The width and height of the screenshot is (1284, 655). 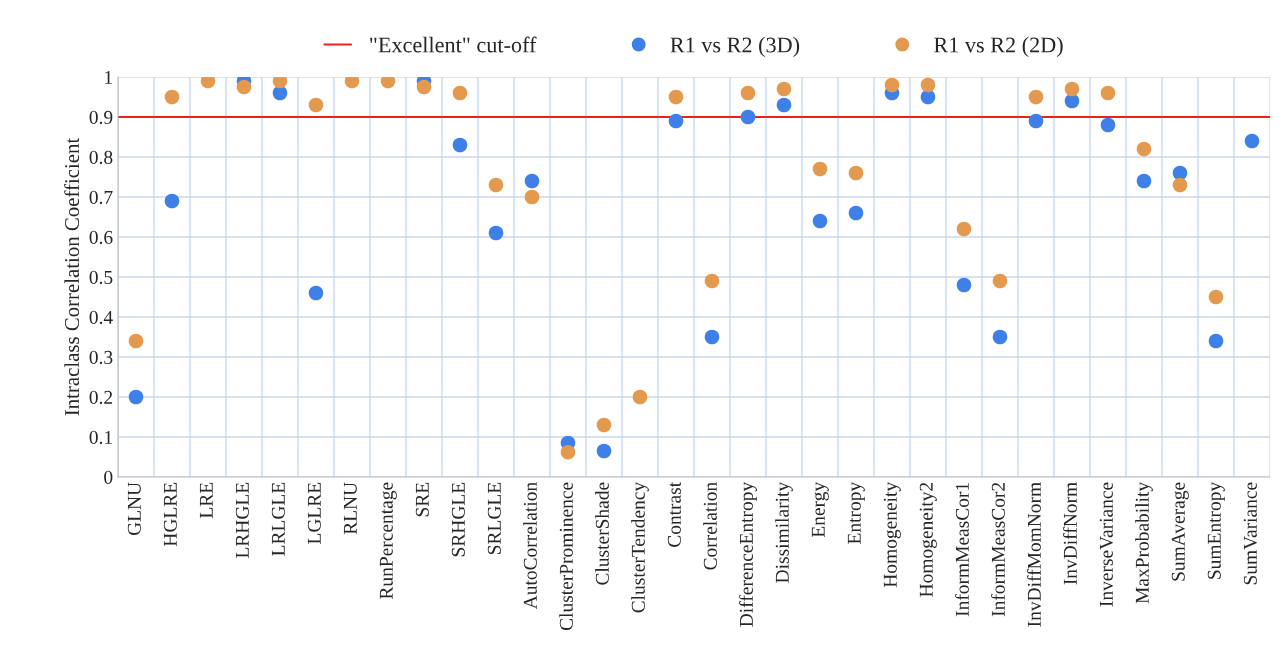 What do you see at coordinates (108, 477) in the screenshot?
I see `y-tick-label: 0` at bounding box center [108, 477].